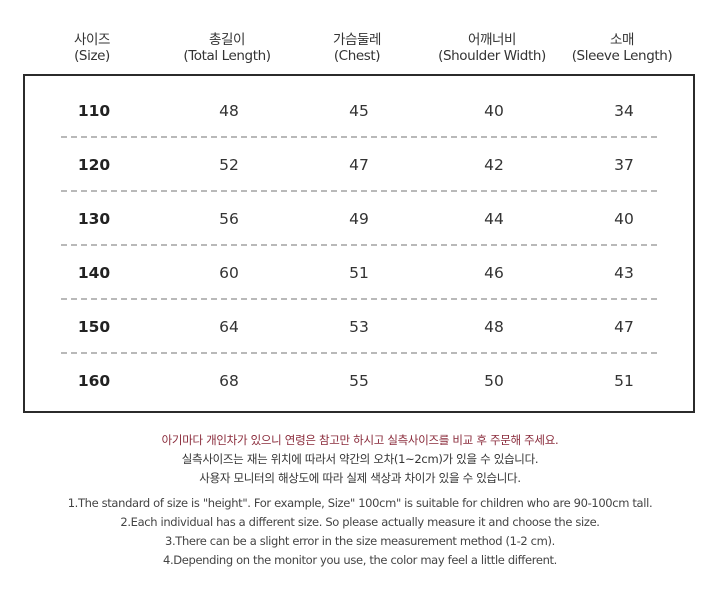 The image size is (720, 596). Describe the element at coordinates (227, 56) in the screenshot. I see `header-total-length-en: (Total Length)` at that location.